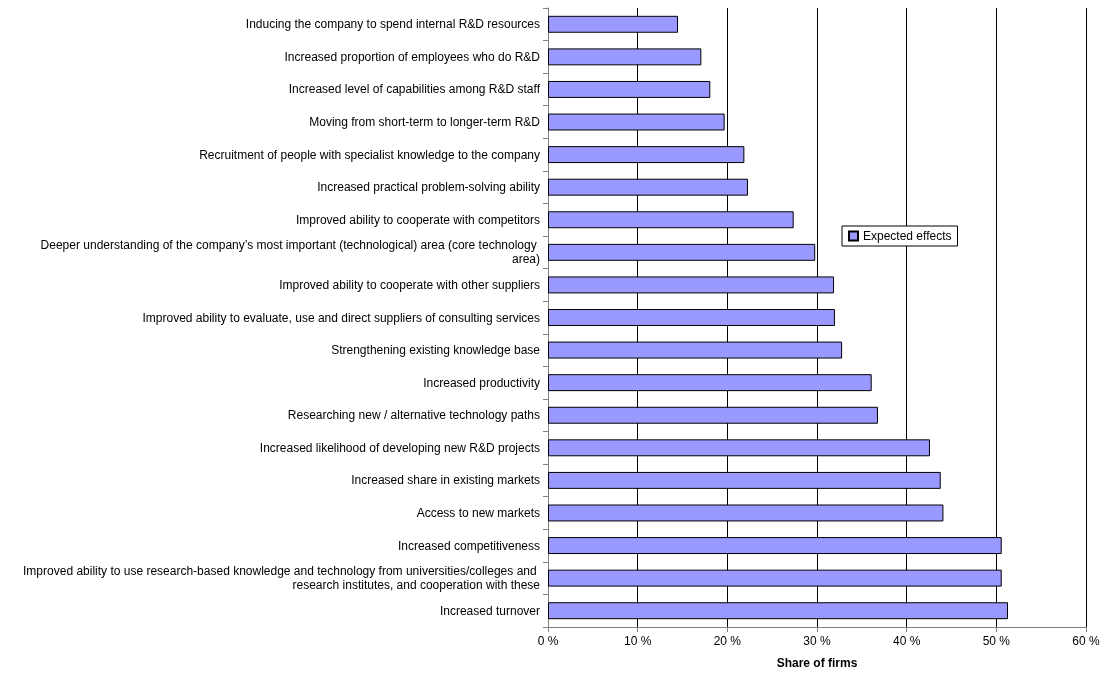 This screenshot has height=677, width=1105. I want to click on x-tick-label: 10 %, so click(637, 641).